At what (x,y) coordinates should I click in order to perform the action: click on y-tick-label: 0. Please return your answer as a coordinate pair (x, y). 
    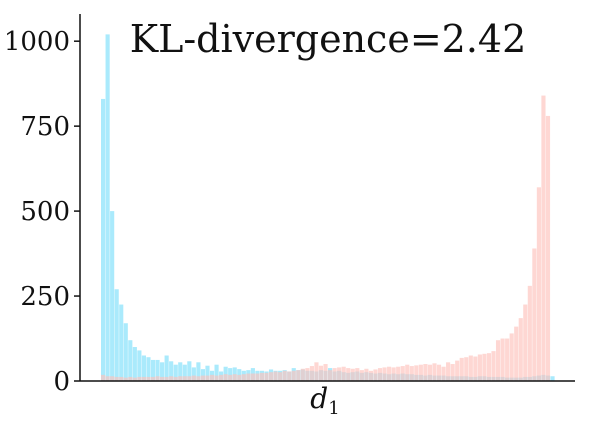
    Looking at the image, I should click on (61, 382).